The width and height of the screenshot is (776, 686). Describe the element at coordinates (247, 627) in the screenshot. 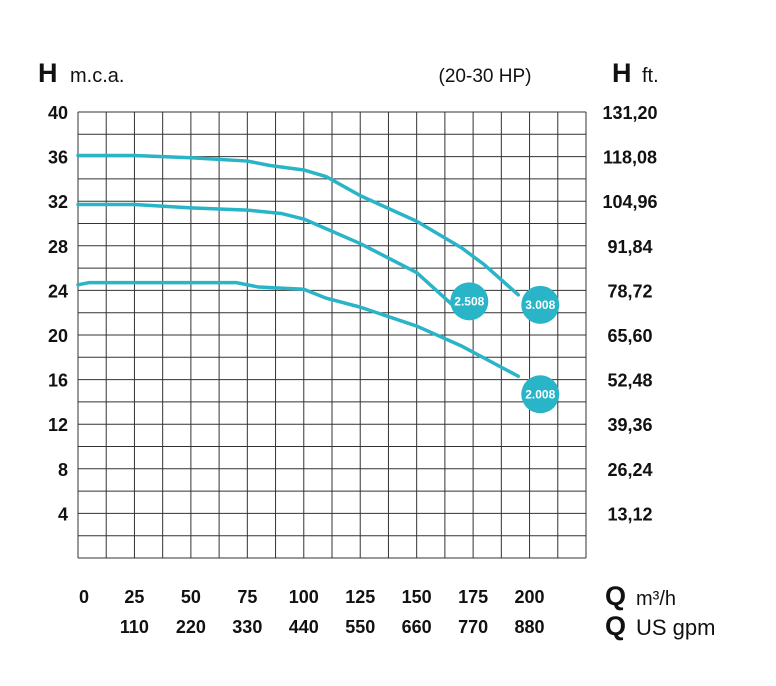

I see `x2-tick-label: 330` at that location.